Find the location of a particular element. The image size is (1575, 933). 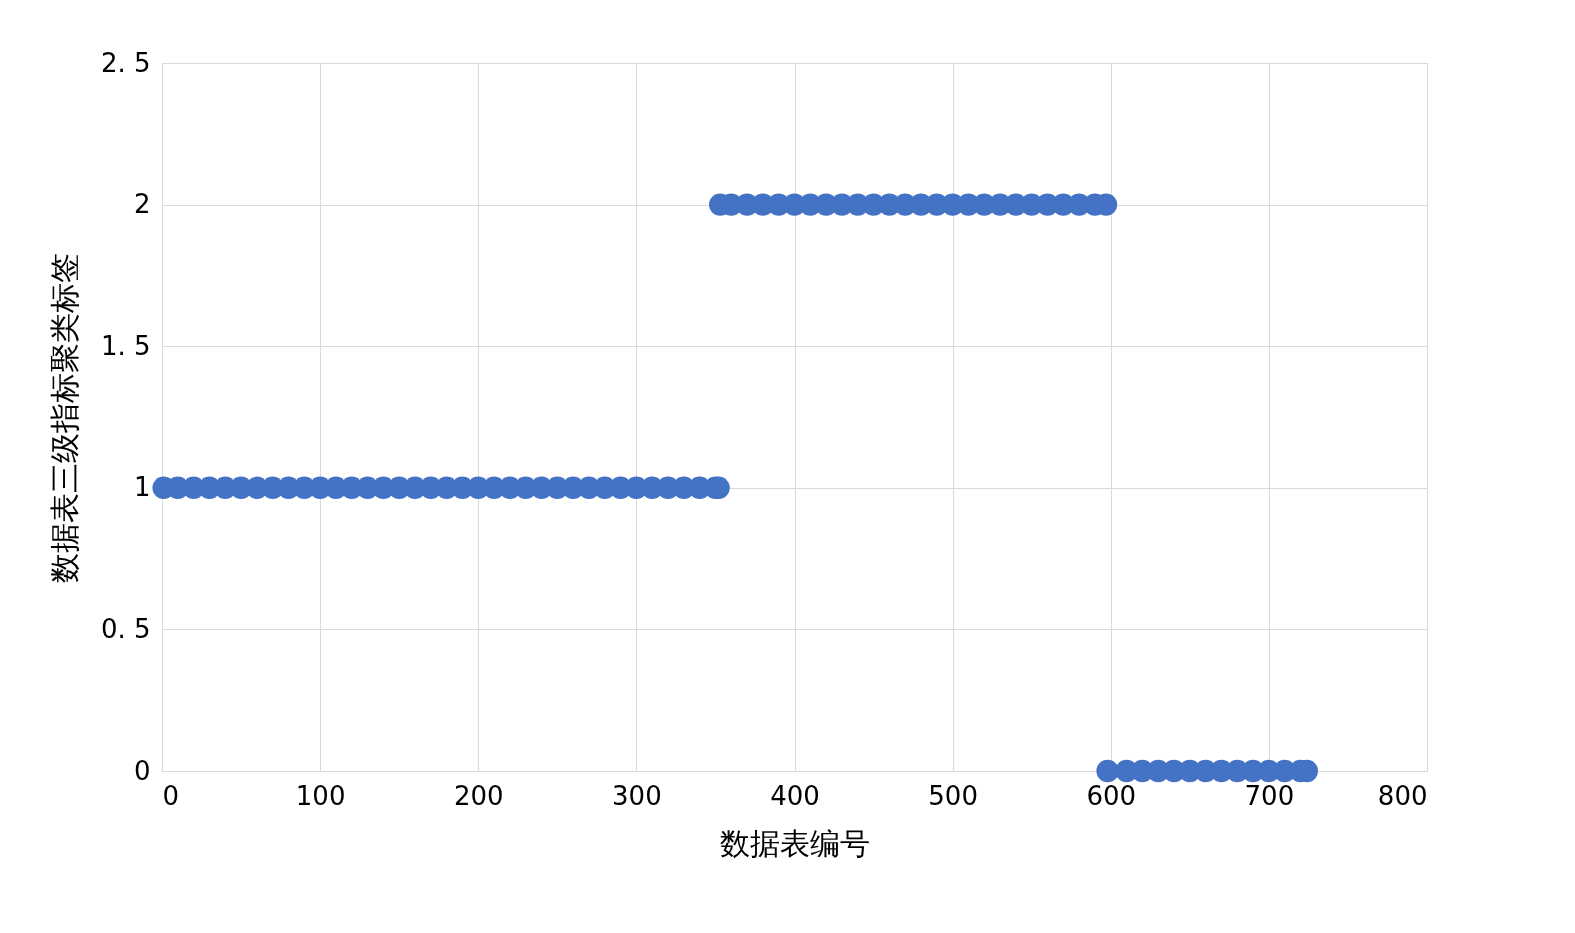

y-tick-label: 0. 5 is located at coordinates (125, 628).